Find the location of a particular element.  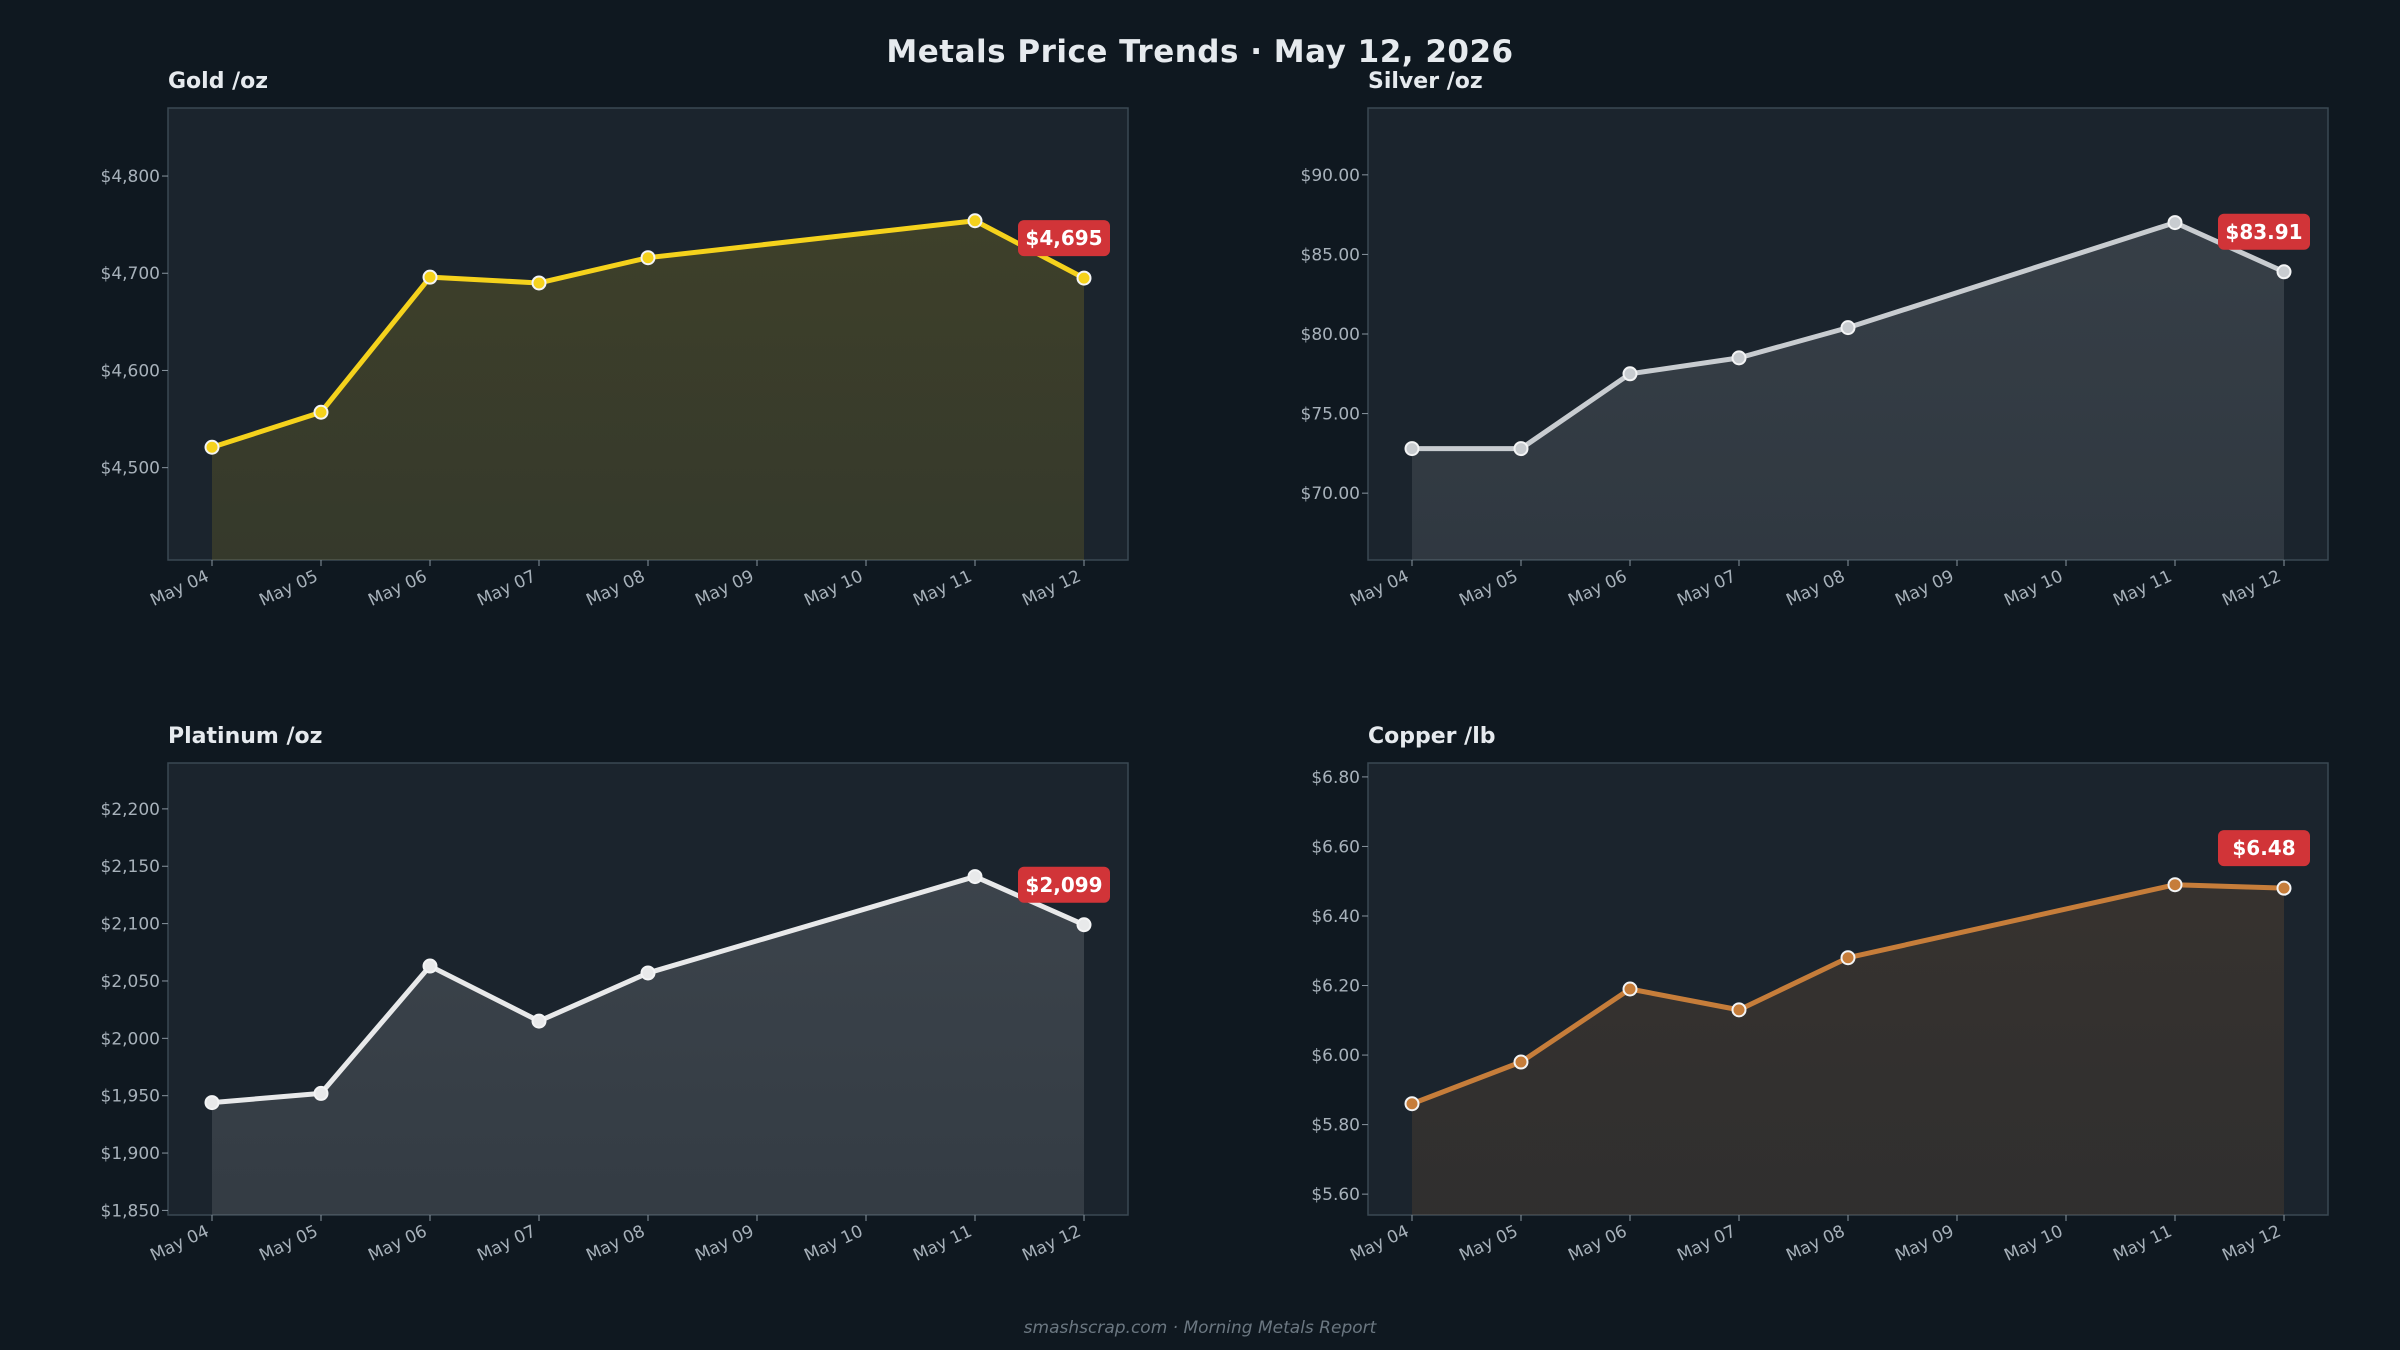

chart-title: Platinum /oz is located at coordinates (245, 736).